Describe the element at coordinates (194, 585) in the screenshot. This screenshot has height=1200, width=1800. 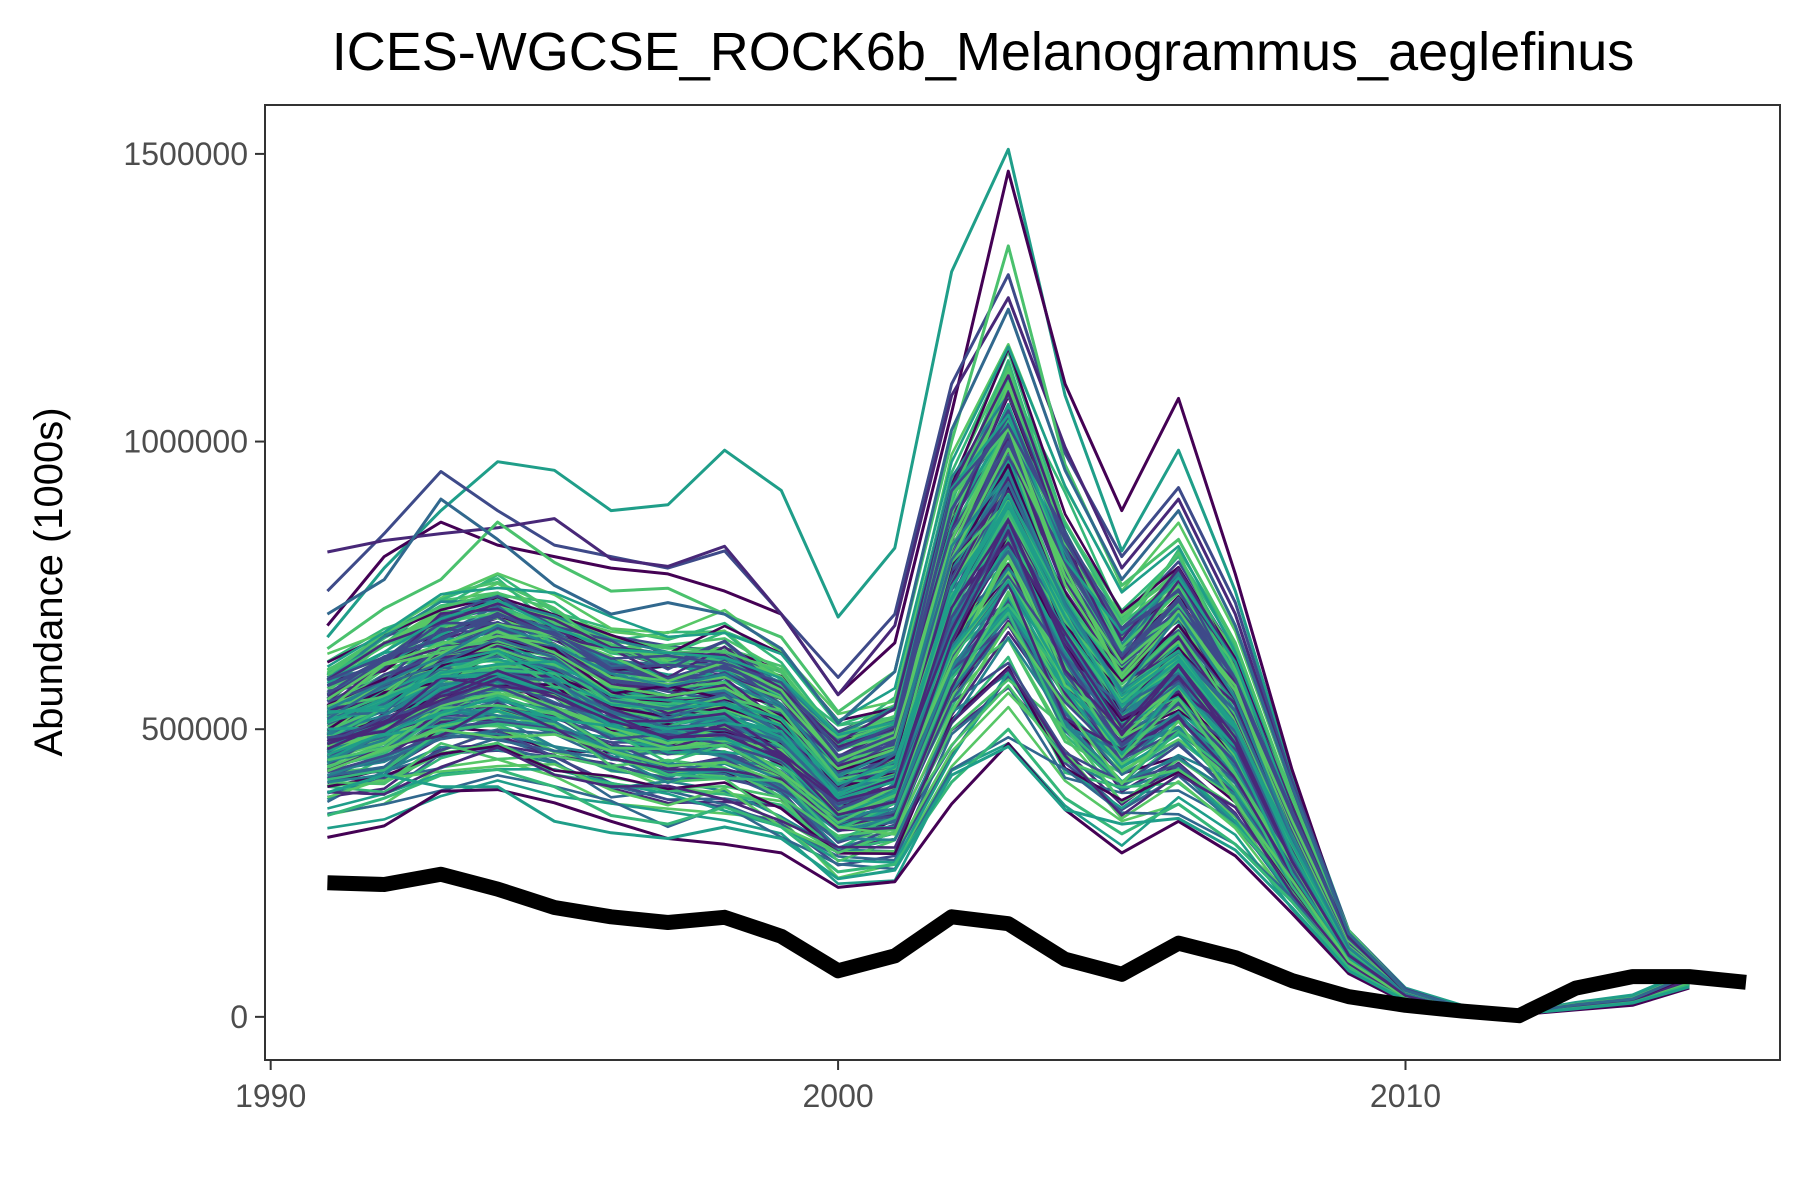
I see `y-axis: 0 500000 1000000 1500000` at that location.